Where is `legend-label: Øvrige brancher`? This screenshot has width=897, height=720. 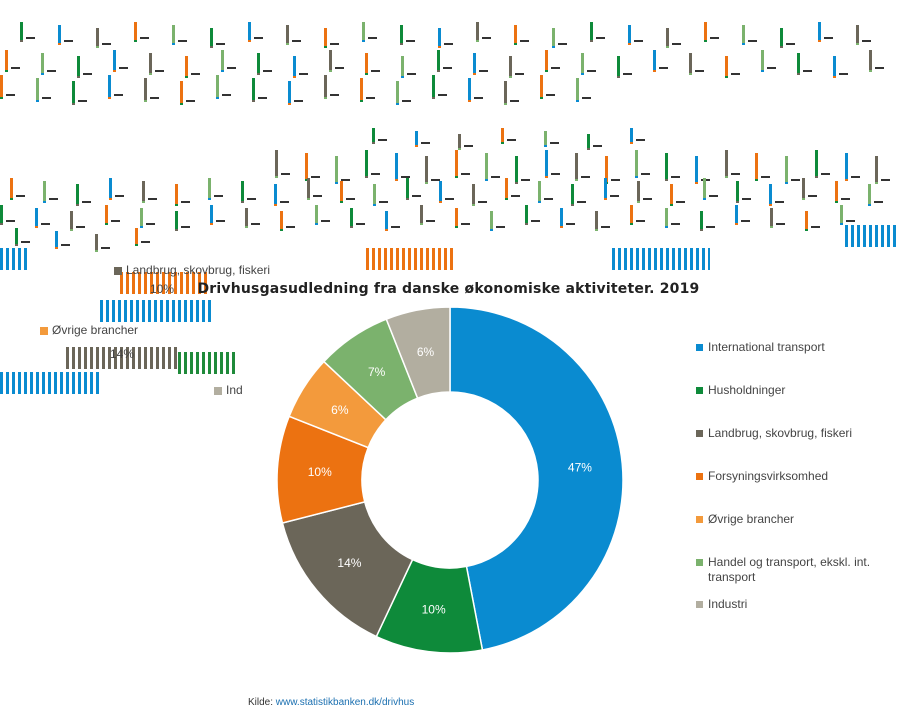 legend-label: Øvrige brancher is located at coordinates (751, 519).